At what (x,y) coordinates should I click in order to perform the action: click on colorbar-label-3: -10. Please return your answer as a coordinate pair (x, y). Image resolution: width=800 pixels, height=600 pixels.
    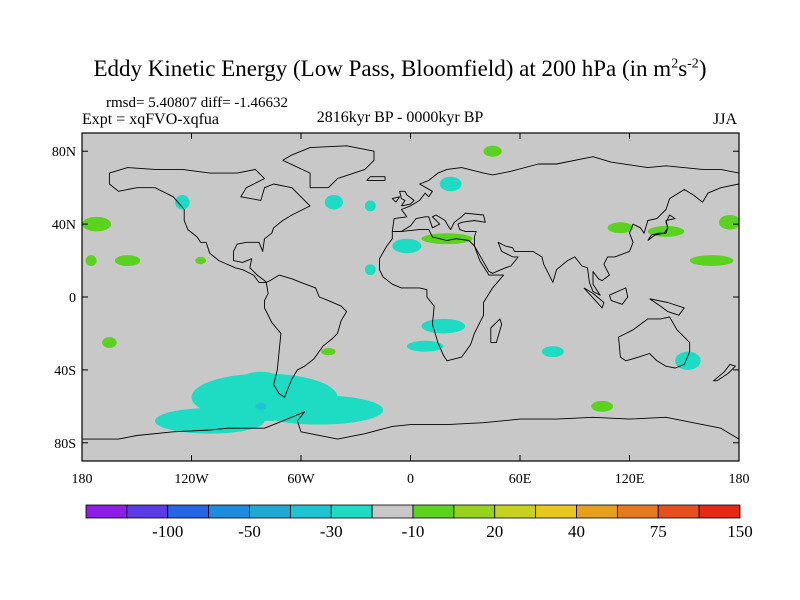
    Looking at the image, I should click on (413, 531).